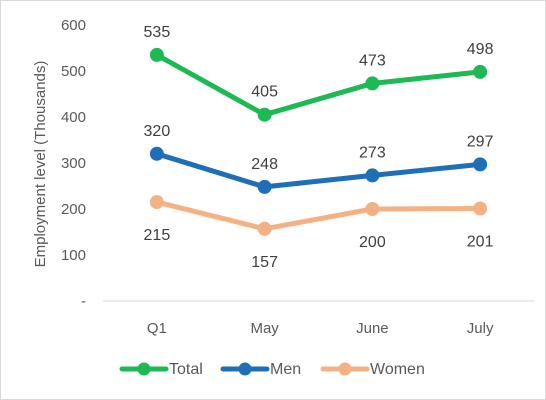  I want to click on data-label-total-may: 405, so click(264, 92).